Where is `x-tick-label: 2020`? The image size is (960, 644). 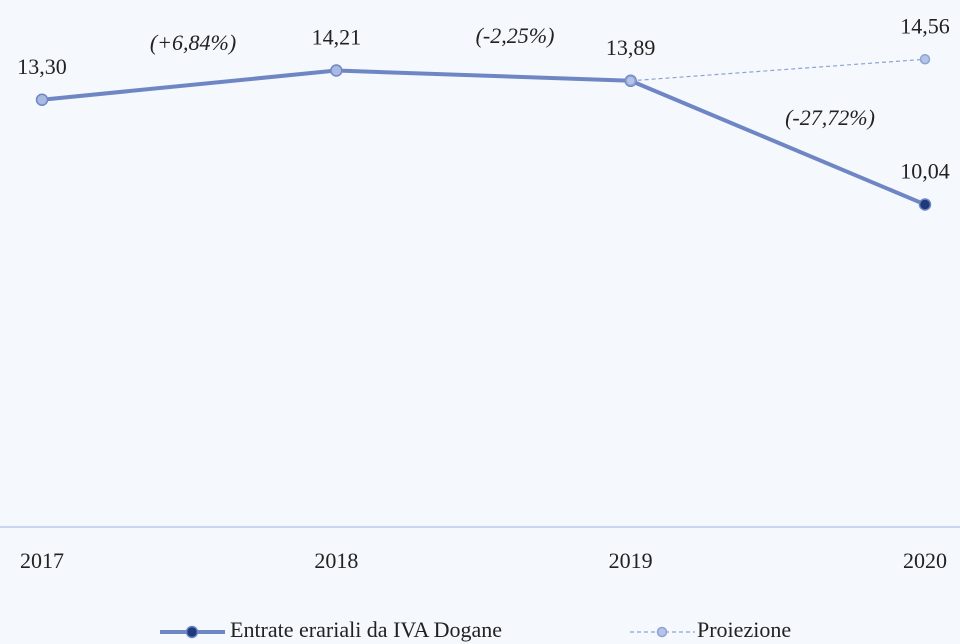 x-tick-label: 2020 is located at coordinates (925, 560).